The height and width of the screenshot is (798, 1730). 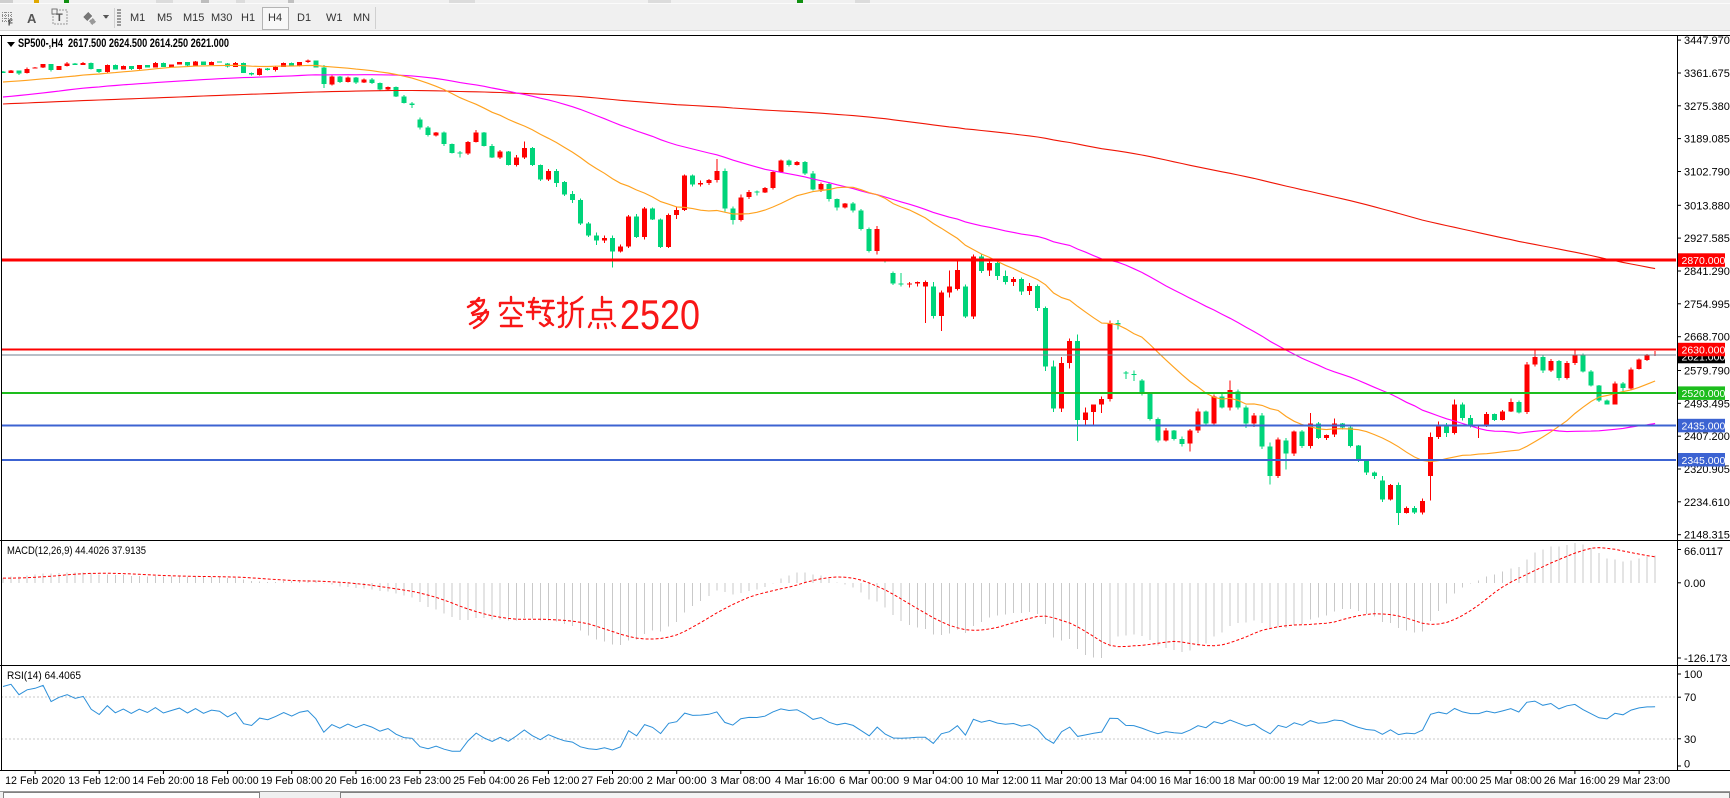 I want to click on svg-text: 70, so click(x=1690, y=698).